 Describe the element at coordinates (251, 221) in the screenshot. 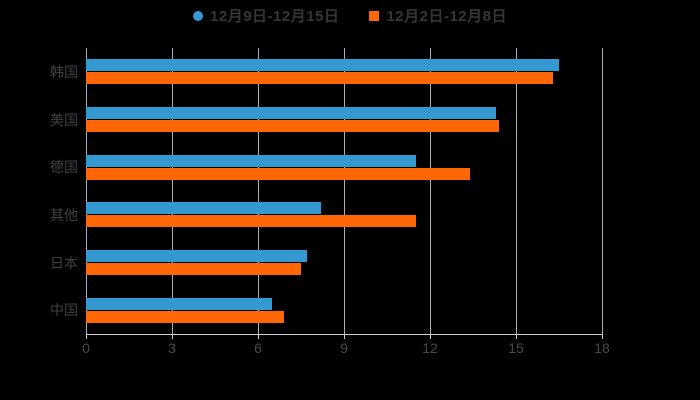

I see `bar-其他-12月2日-12月8日` at that location.